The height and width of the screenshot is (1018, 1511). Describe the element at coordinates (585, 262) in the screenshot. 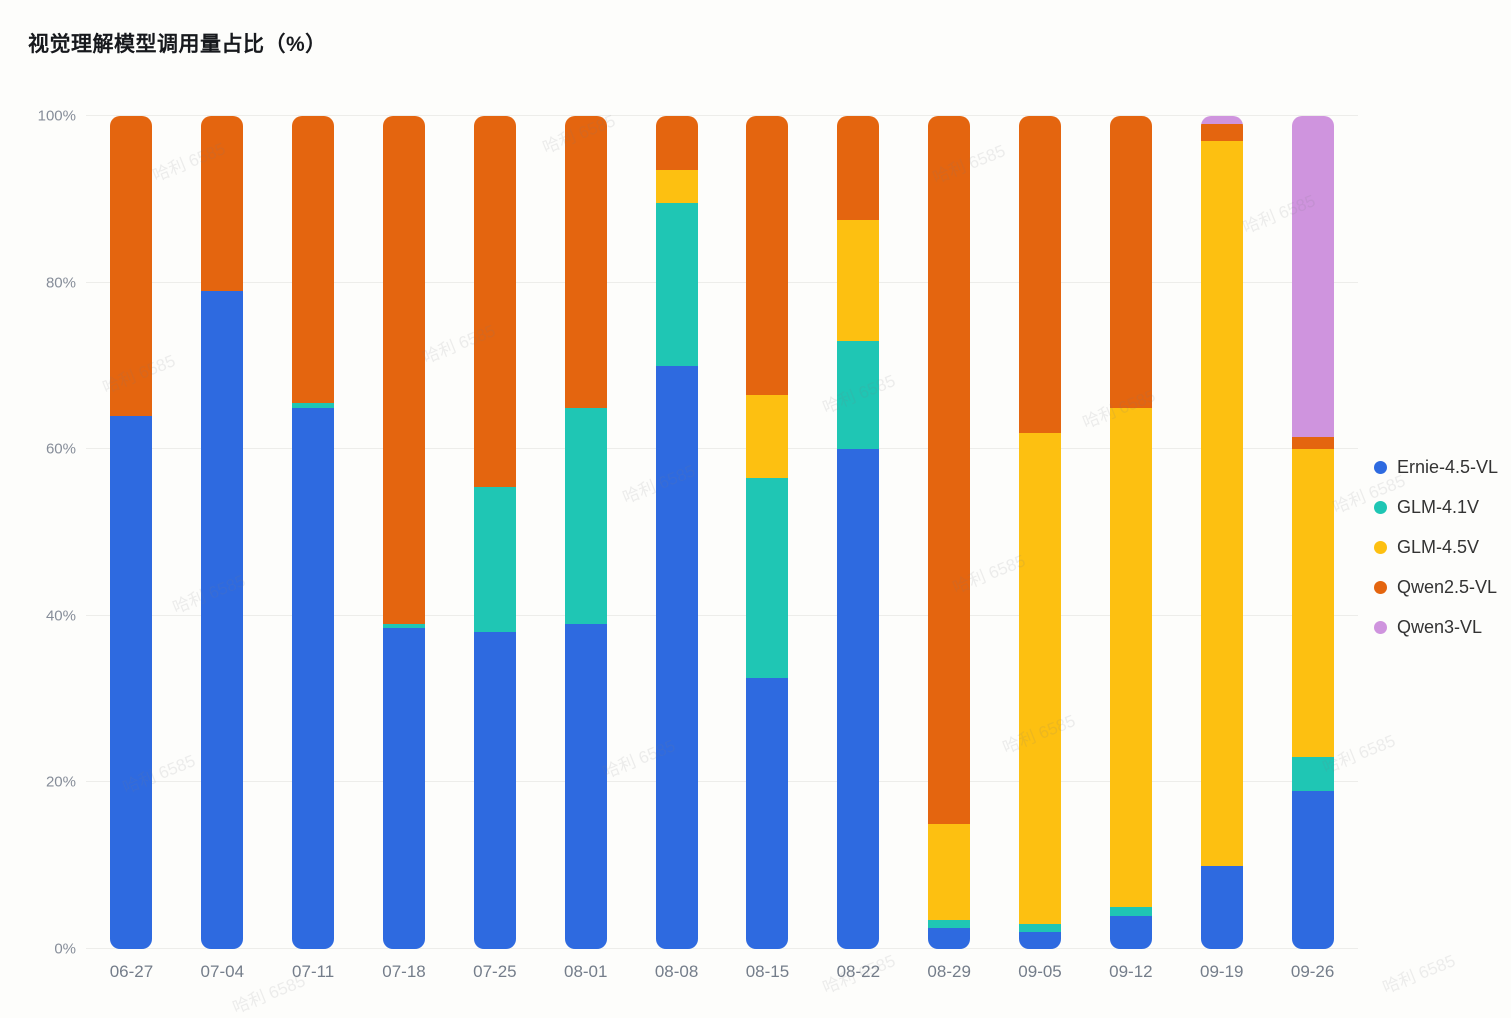

I see `bar-segment-08-01-Qwen2.5-VL` at that location.